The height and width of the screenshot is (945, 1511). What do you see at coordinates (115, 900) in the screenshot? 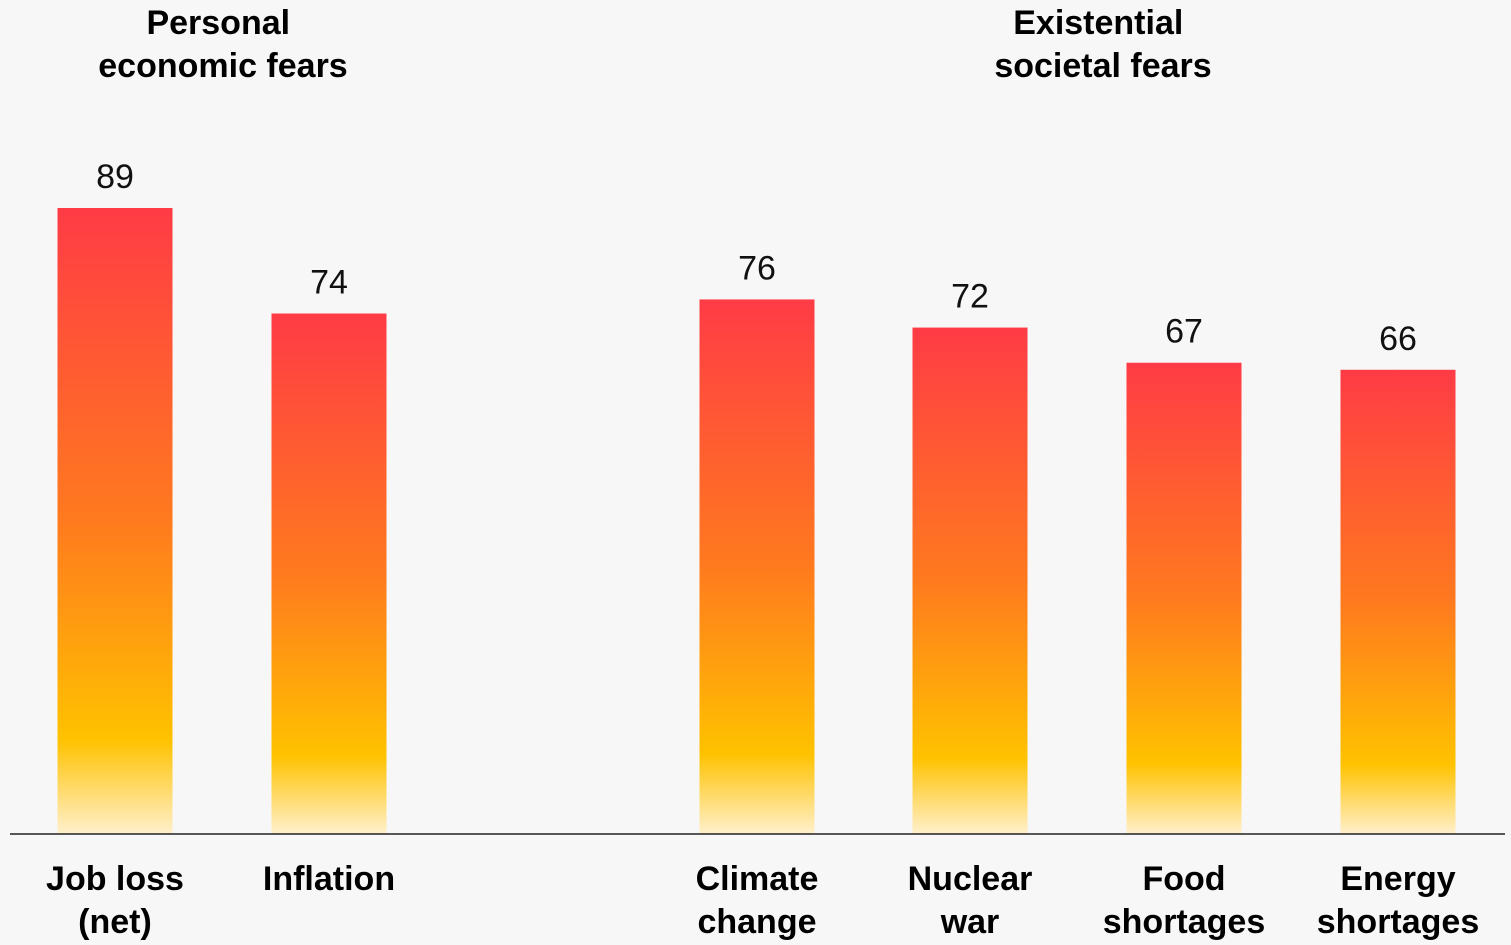
I see `category-label: Job loss (net)` at bounding box center [115, 900].